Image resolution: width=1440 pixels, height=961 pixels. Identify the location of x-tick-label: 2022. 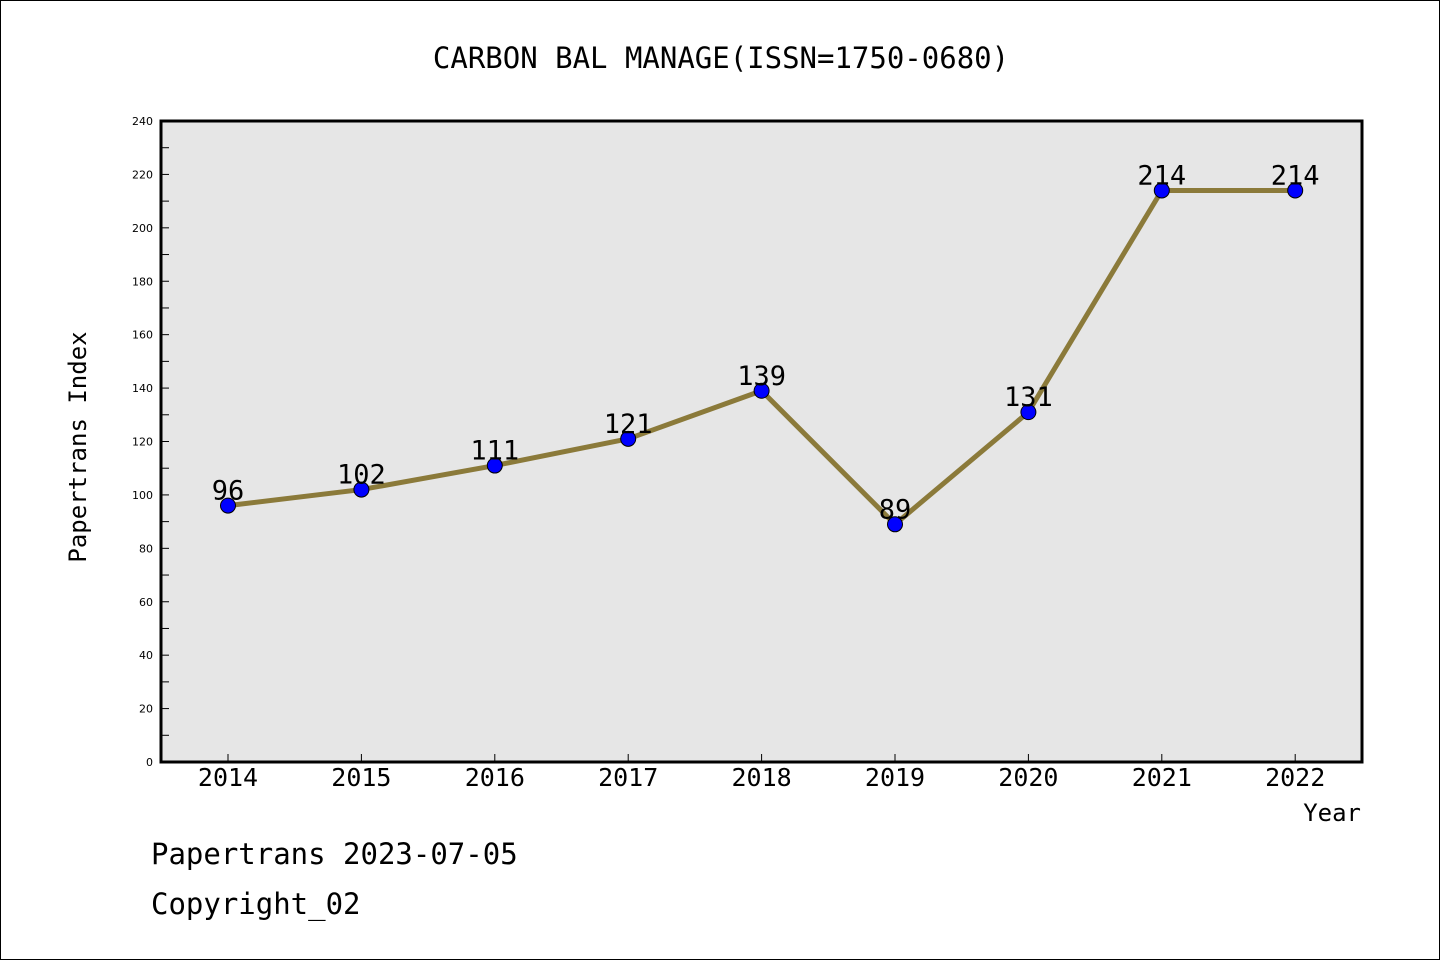
(1295, 777).